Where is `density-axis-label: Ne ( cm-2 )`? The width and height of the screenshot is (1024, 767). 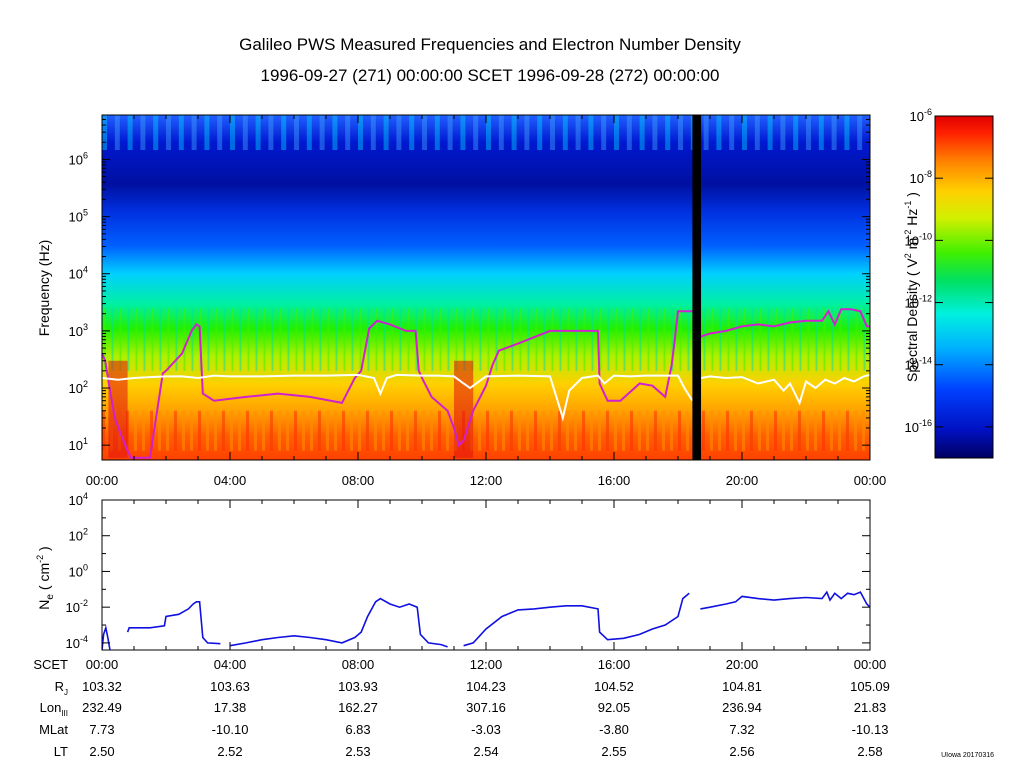
density-axis-label: Ne ( cm-2 ) is located at coordinates (45, 577).